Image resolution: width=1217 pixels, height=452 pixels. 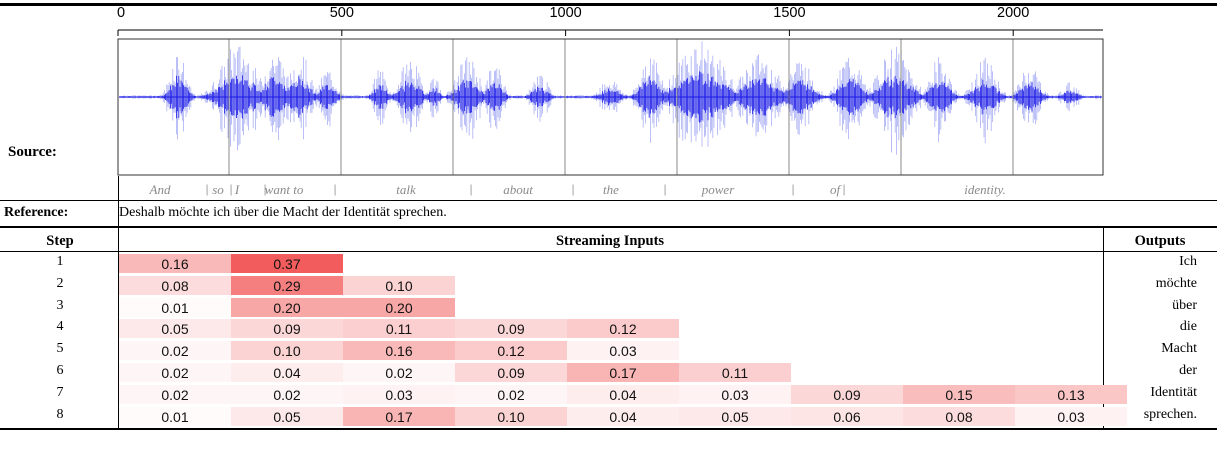 What do you see at coordinates (565, 33) in the screenshot?
I see `axis-ticks` at bounding box center [565, 33].